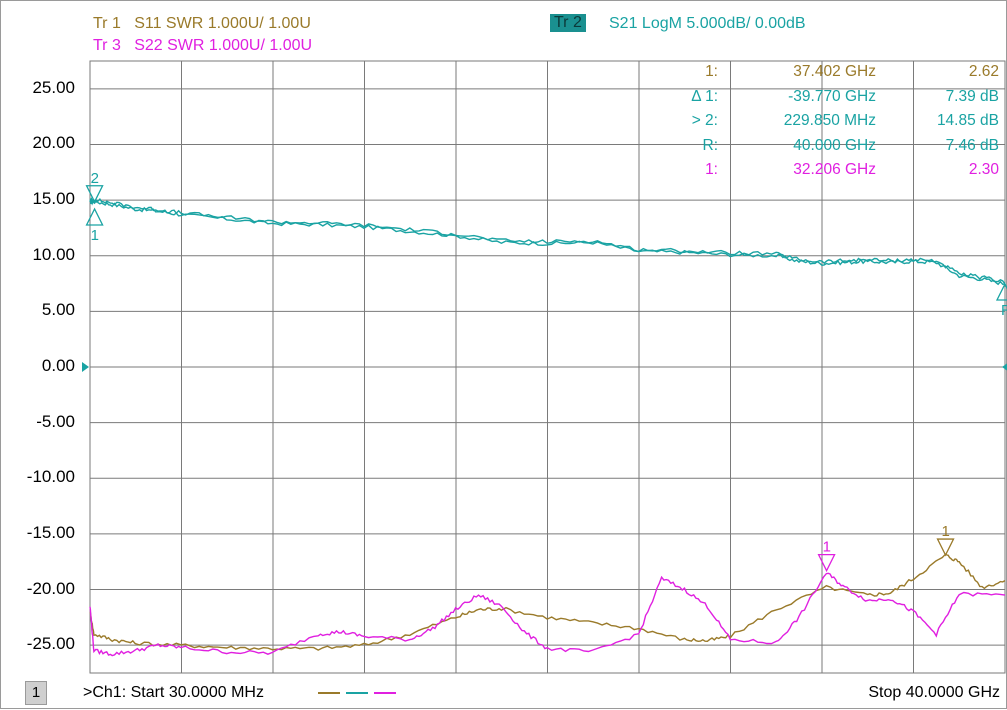 This screenshot has height=710, width=1007. I want to click on series-line-s11, so click(547, 602).